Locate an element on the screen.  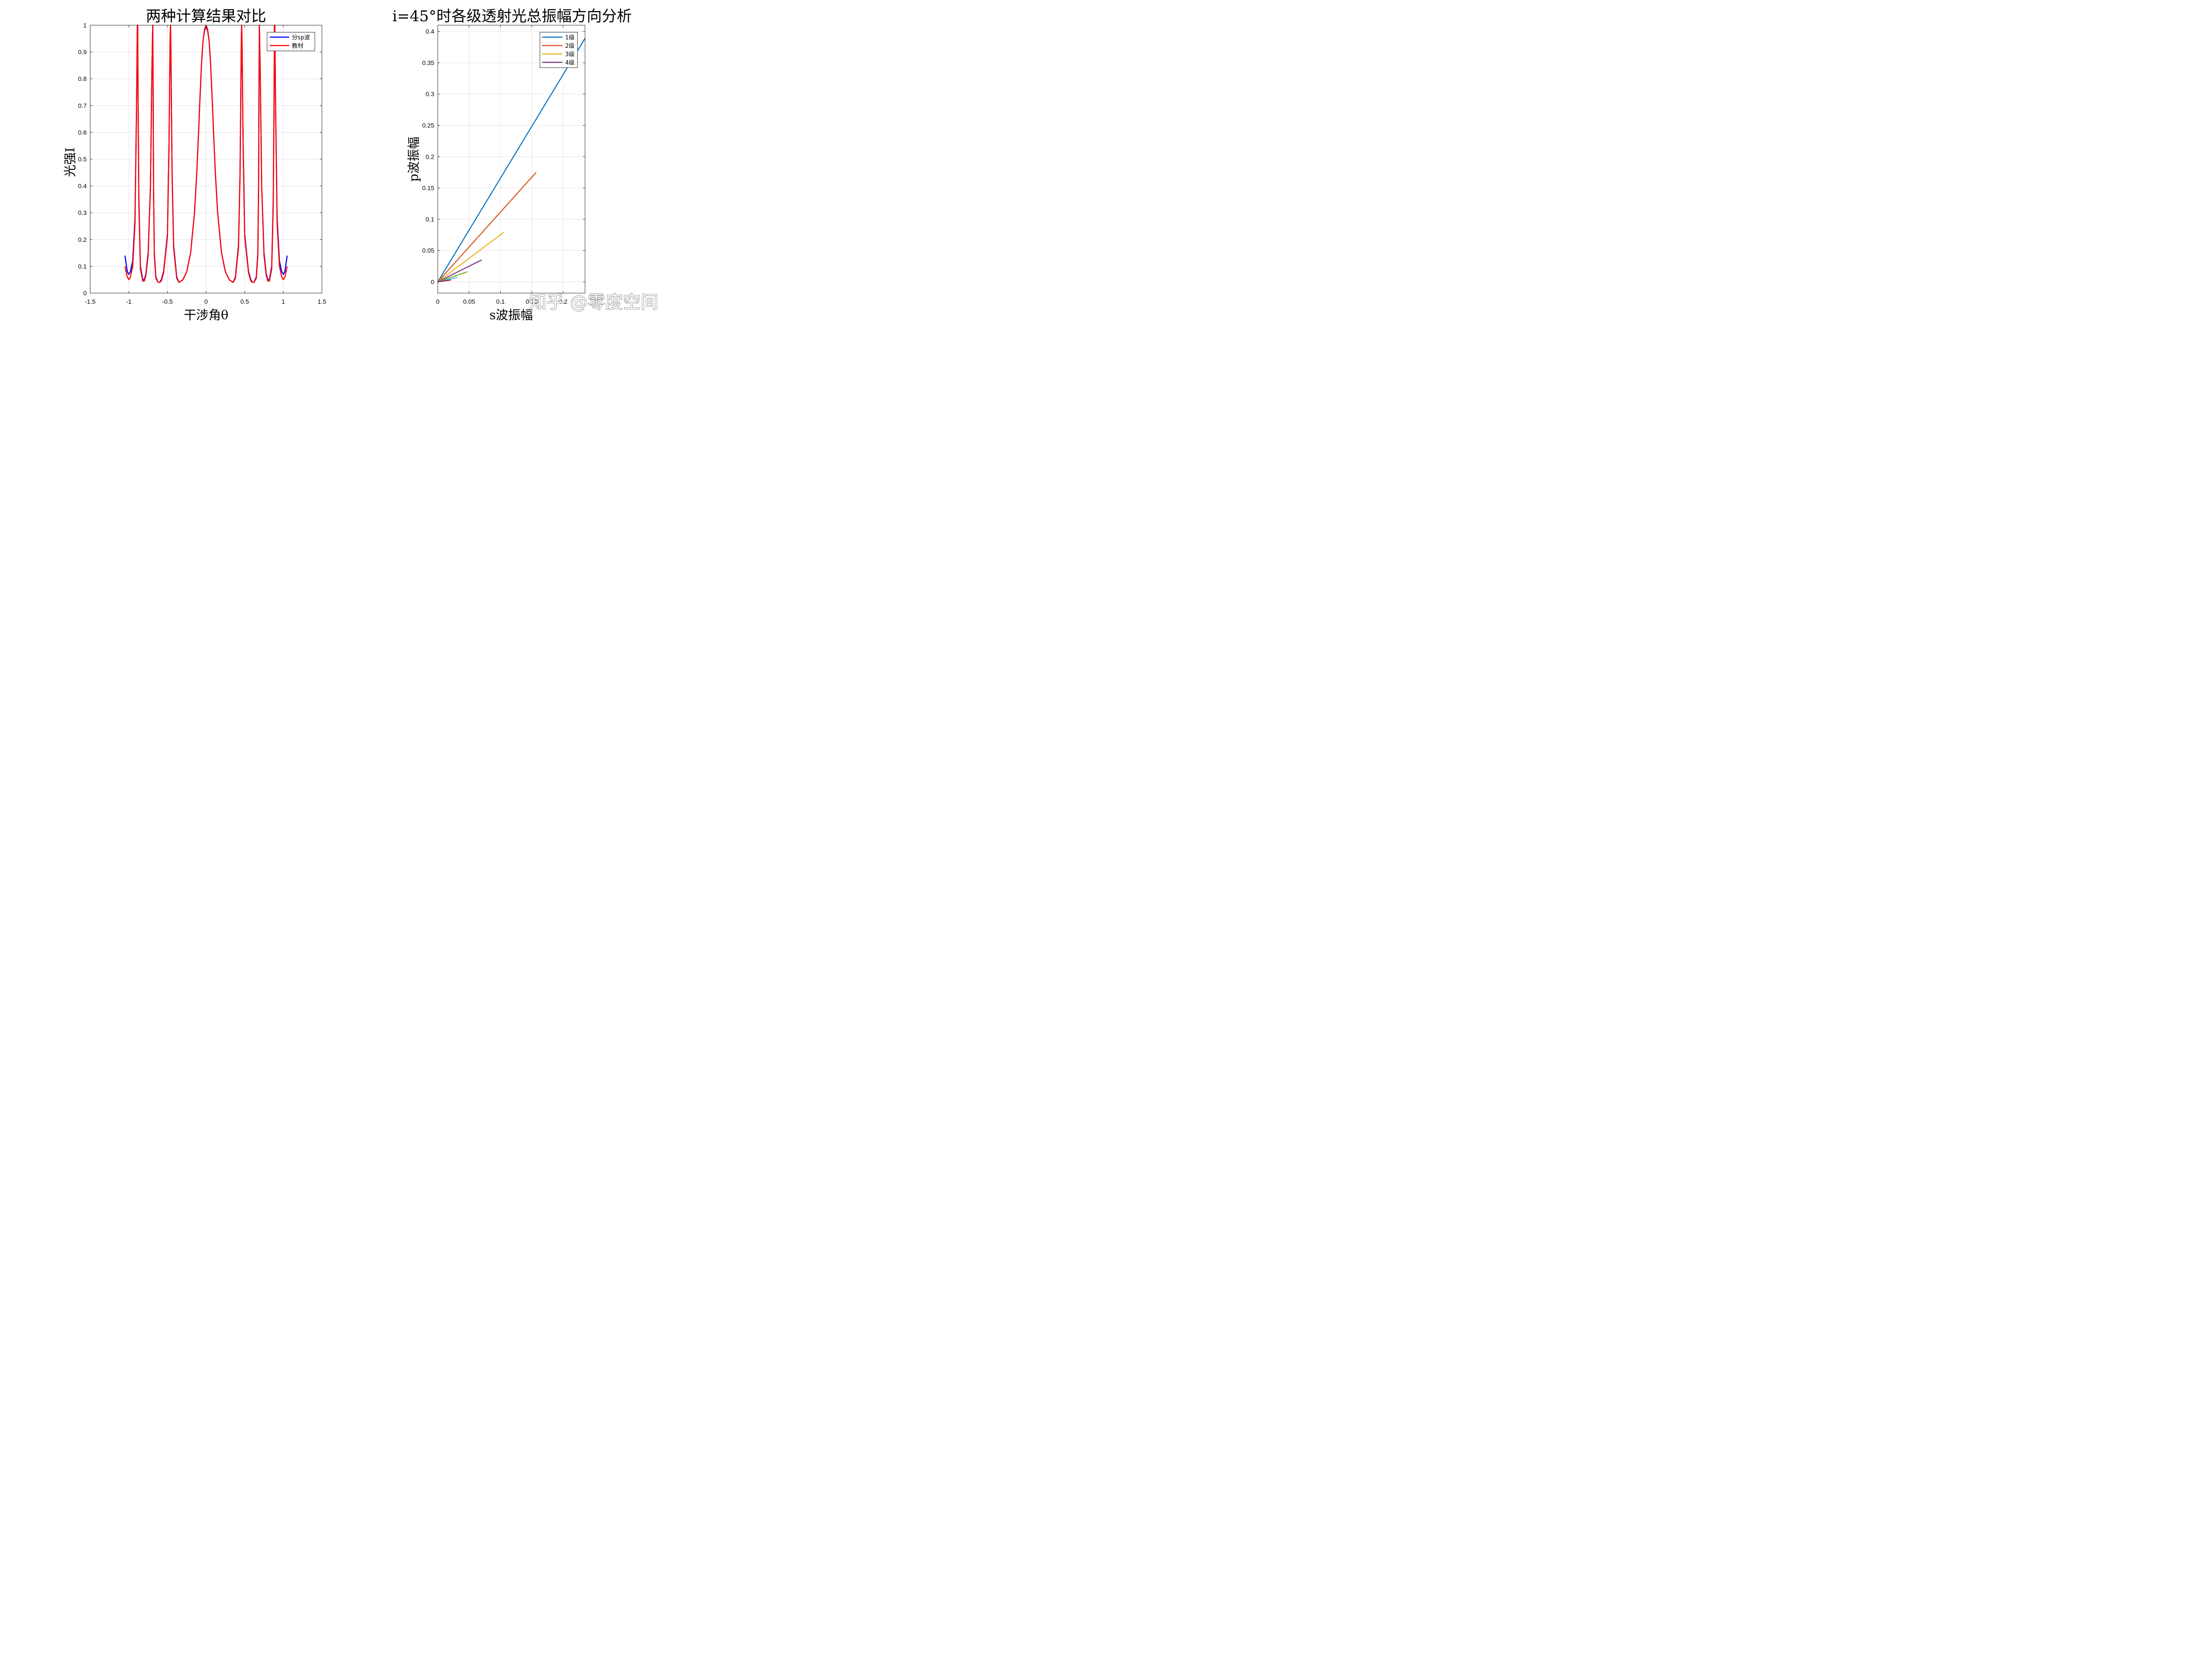
left-legend: 分sp波 教材 is located at coordinates (291, 41).